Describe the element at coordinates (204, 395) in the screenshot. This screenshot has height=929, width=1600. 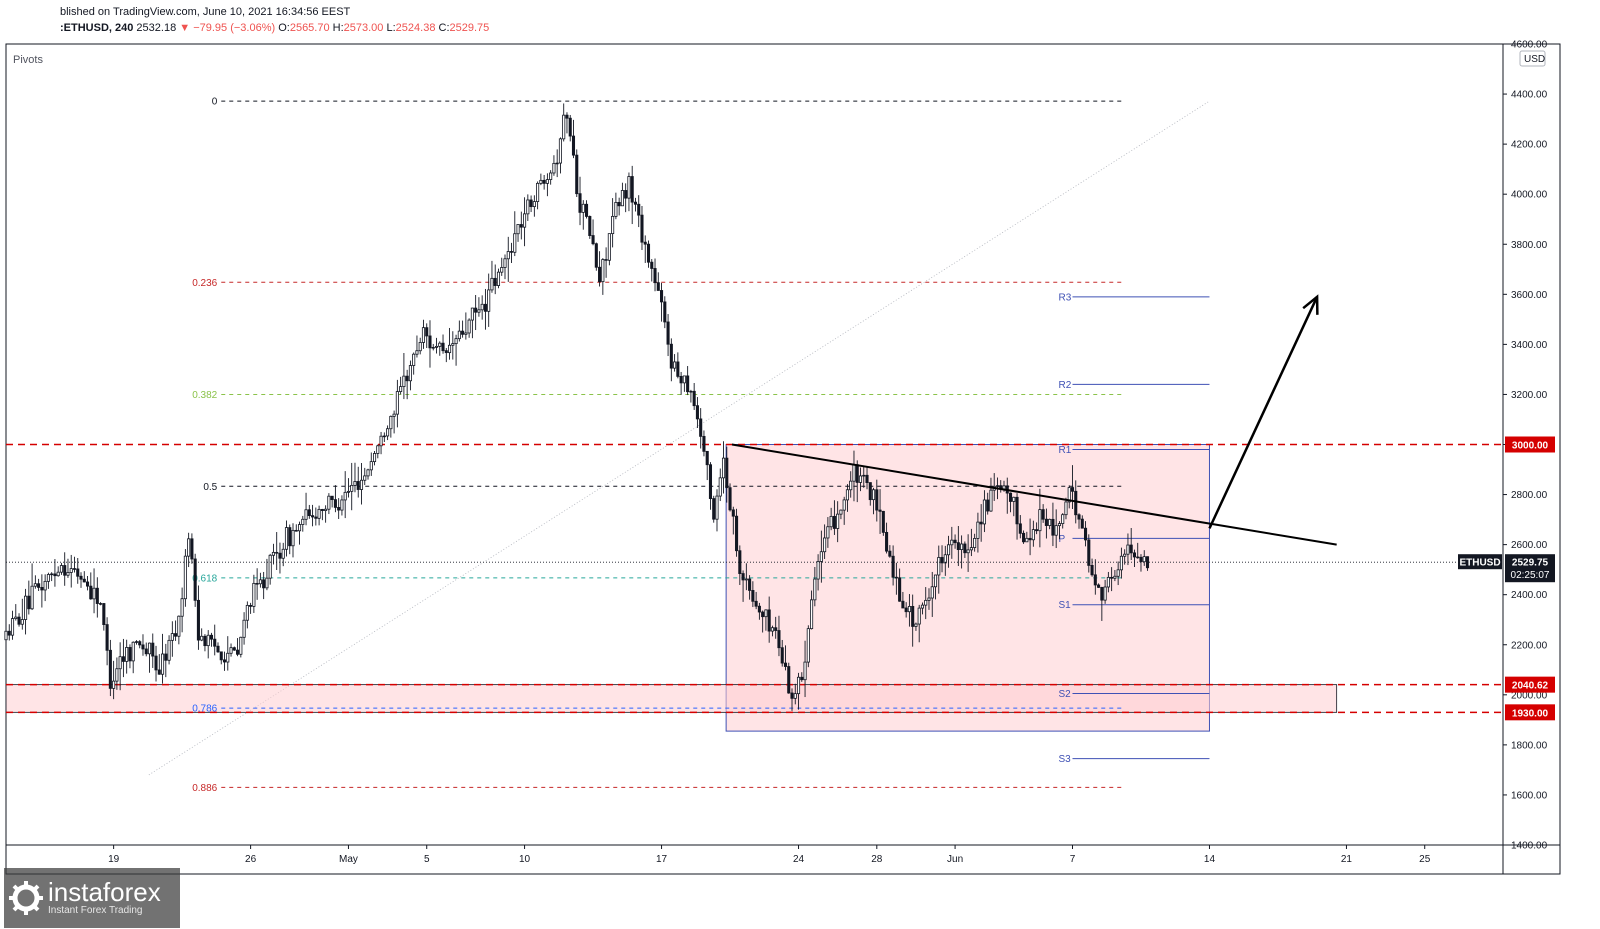
I see `fib-level-label: 0.382` at that location.